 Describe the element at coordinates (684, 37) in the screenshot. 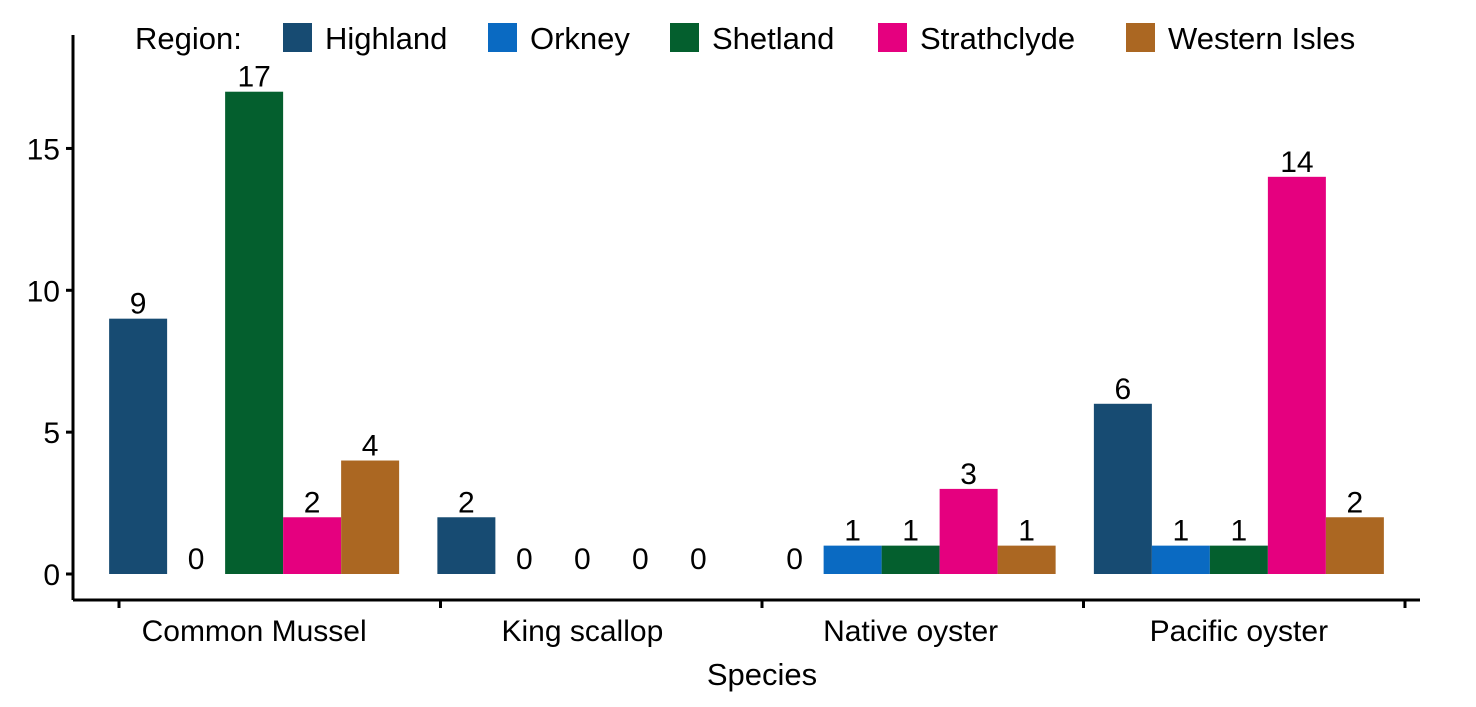

I see `legend-swatch-shetland` at that location.